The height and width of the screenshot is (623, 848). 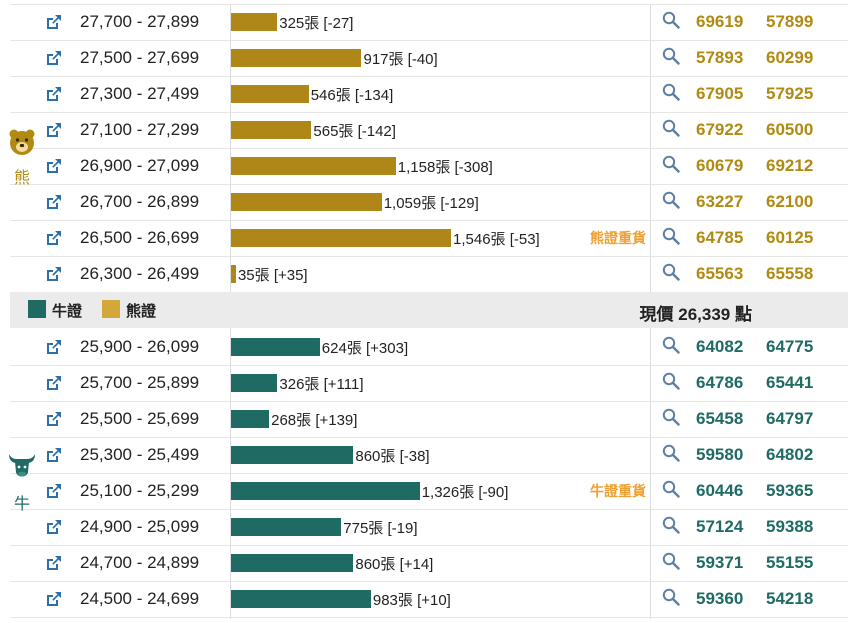 What do you see at coordinates (465, 492) in the screenshot?
I see `bar-label: 1,326張 [-90]` at bounding box center [465, 492].